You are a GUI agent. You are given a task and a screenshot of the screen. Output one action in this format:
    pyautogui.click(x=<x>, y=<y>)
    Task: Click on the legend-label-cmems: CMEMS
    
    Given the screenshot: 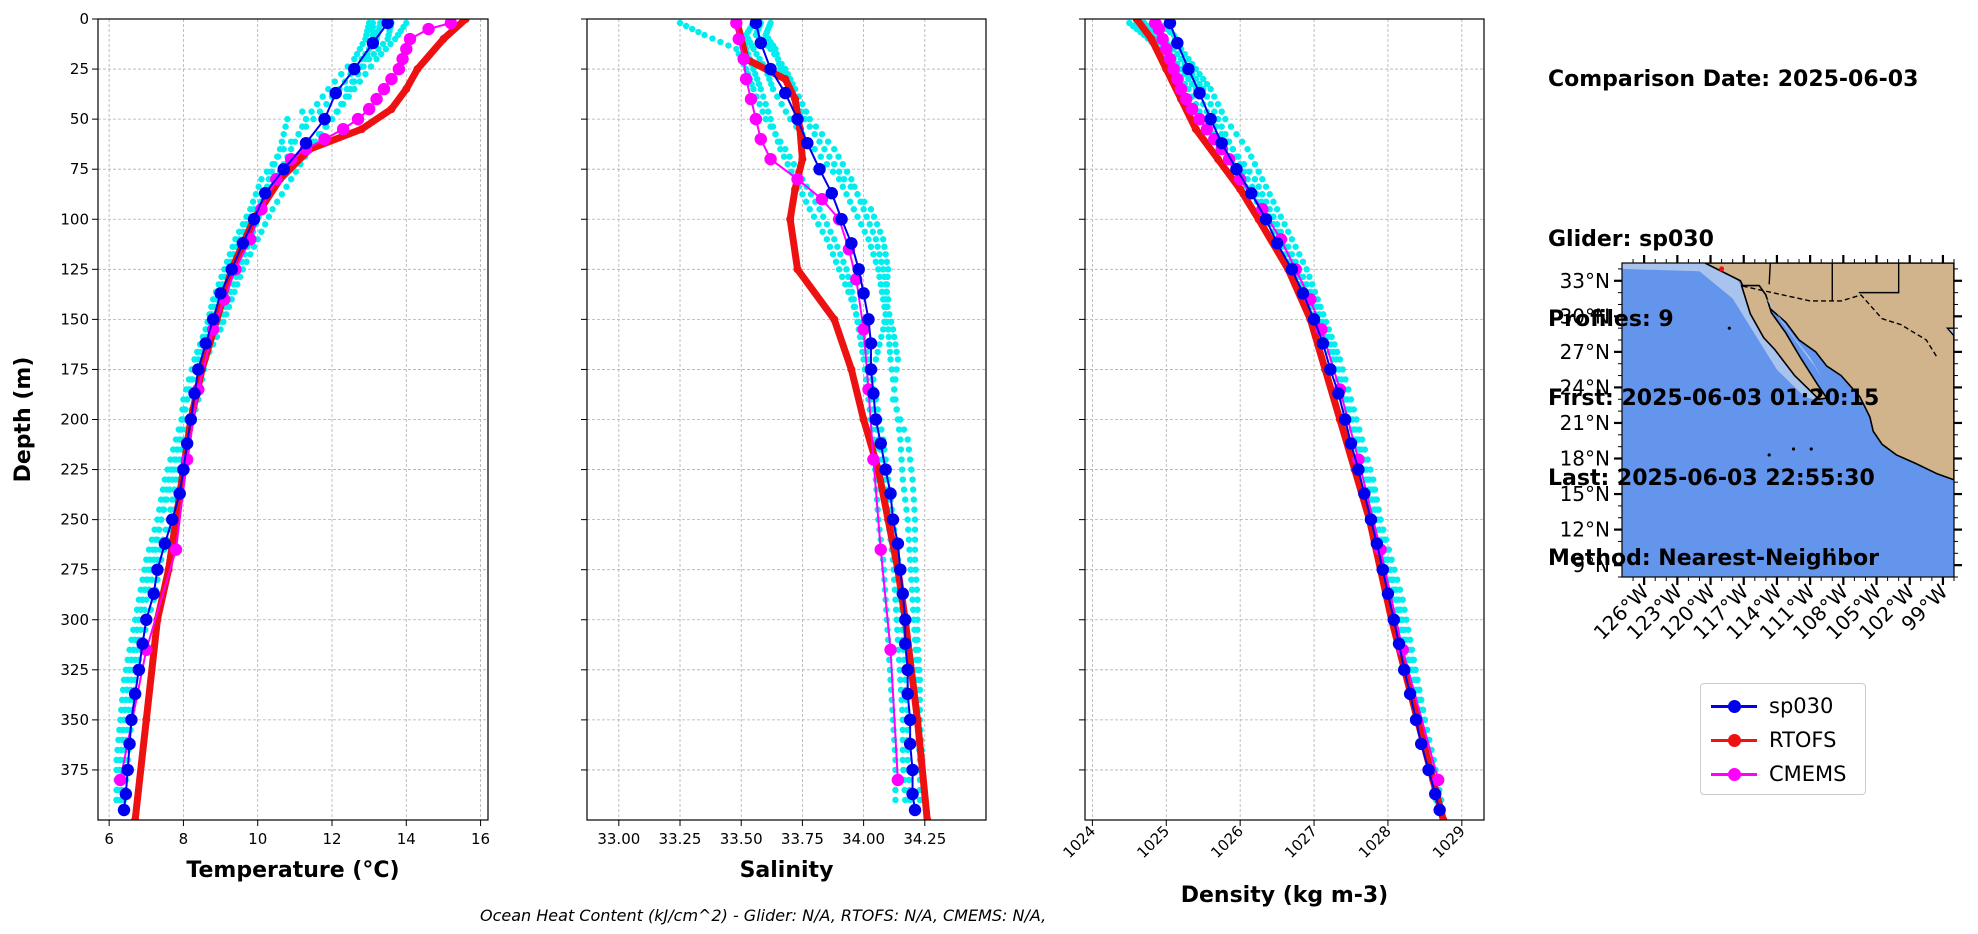 What is the action you would take?
    pyautogui.click(x=1808, y=774)
    